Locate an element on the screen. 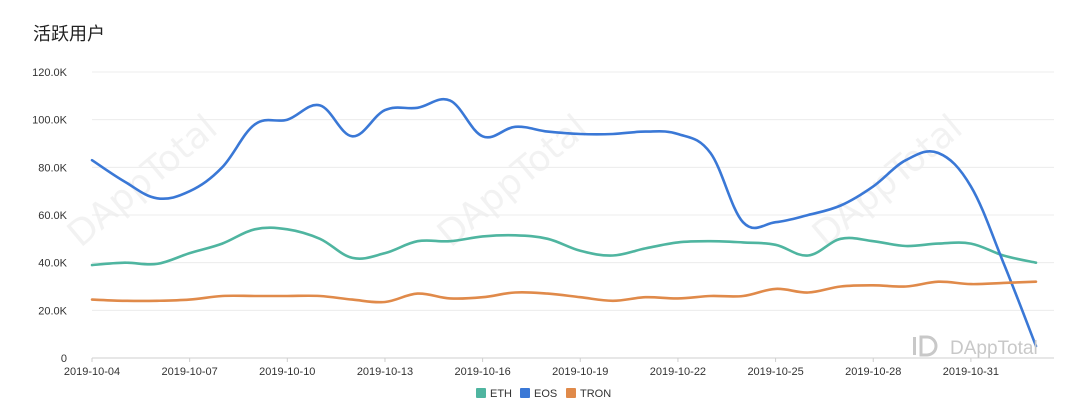 The image size is (1080, 415). y-axis-tick-labels: 0 20.0K 40.0K 60.0K 80.0K 100.0K 120.0K is located at coordinates (50, 216).